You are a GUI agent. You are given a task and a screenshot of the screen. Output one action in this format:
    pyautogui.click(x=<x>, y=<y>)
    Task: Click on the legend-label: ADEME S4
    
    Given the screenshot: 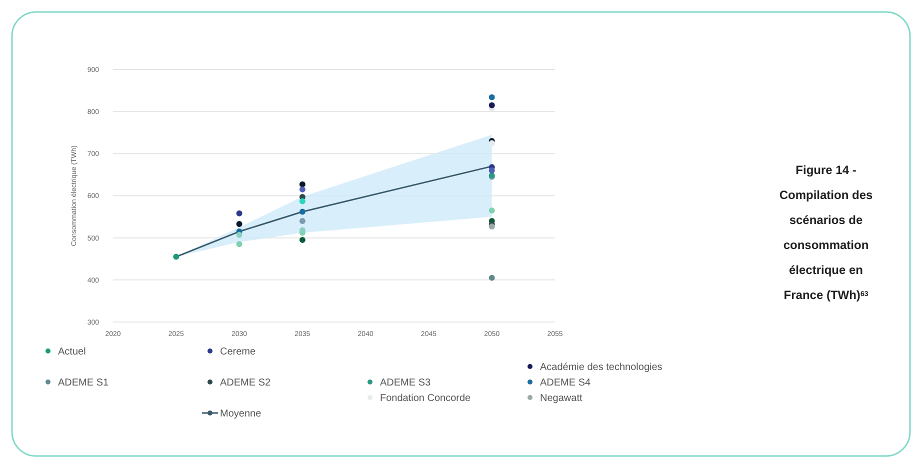 What is the action you would take?
    pyautogui.click(x=566, y=383)
    